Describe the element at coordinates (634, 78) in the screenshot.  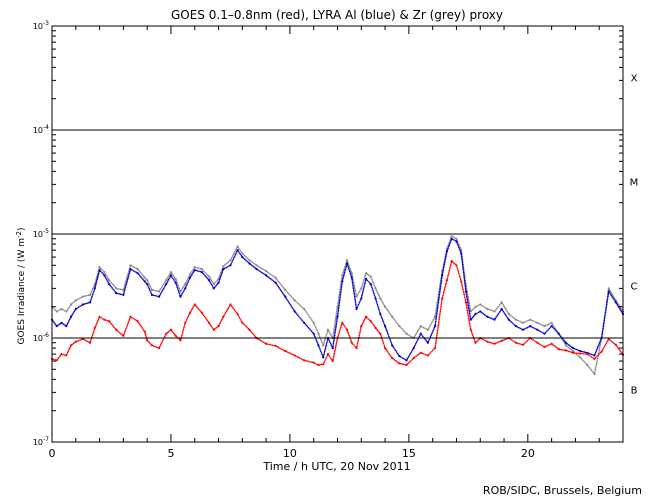
I see `flare-class-label-X: X` at that location.